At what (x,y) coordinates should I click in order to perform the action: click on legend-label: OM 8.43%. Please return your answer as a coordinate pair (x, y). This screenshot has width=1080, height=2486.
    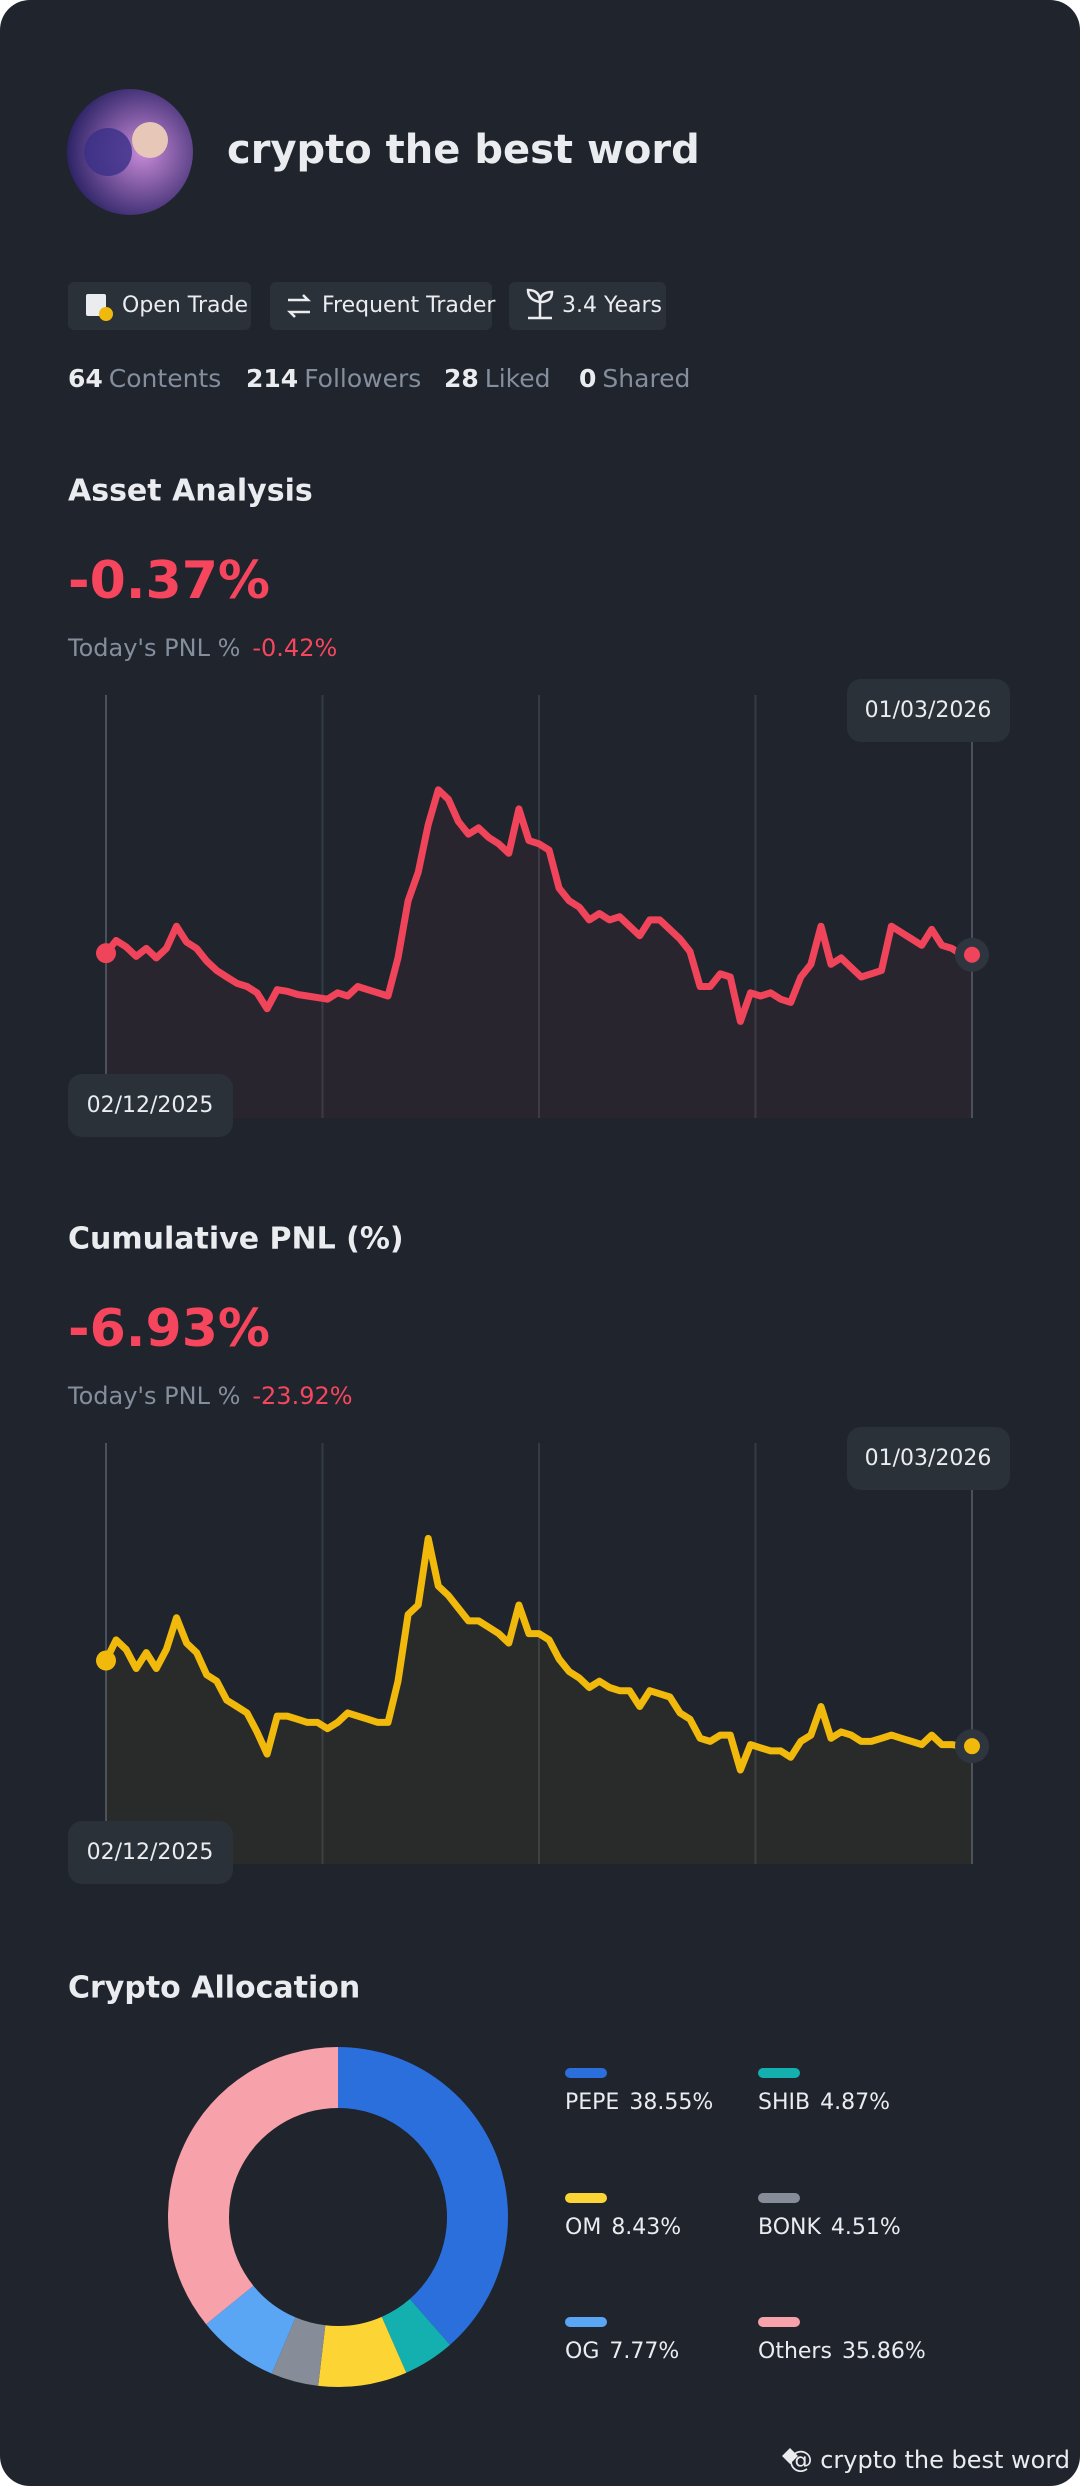
    Looking at the image, I should click on (623, 2227).